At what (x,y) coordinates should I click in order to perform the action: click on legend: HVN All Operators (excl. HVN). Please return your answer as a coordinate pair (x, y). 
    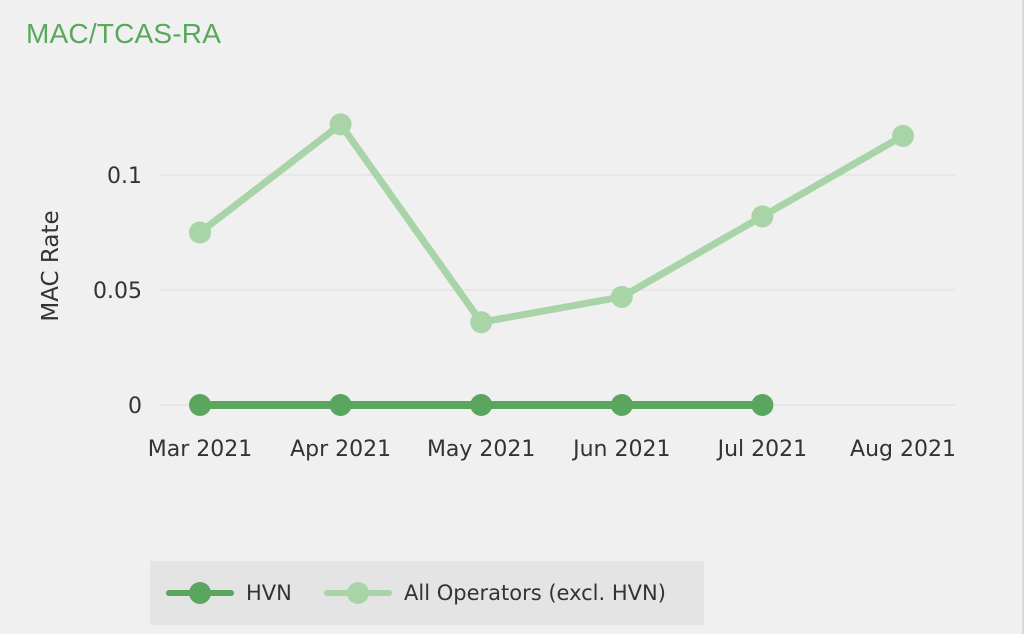
    Looking at the image, I should click on (427, 593).